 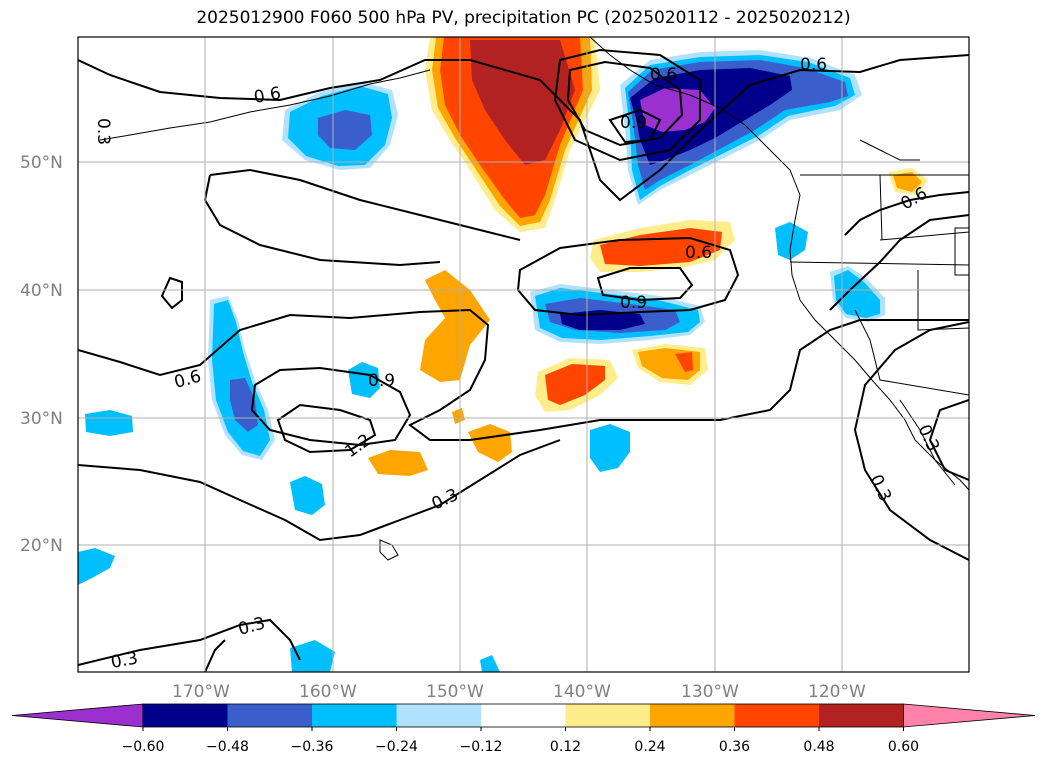 What do you see at coordinates (328, 692) in the screenshot?
I see `lon-label: 160°W` at bounding box center [328, 692].